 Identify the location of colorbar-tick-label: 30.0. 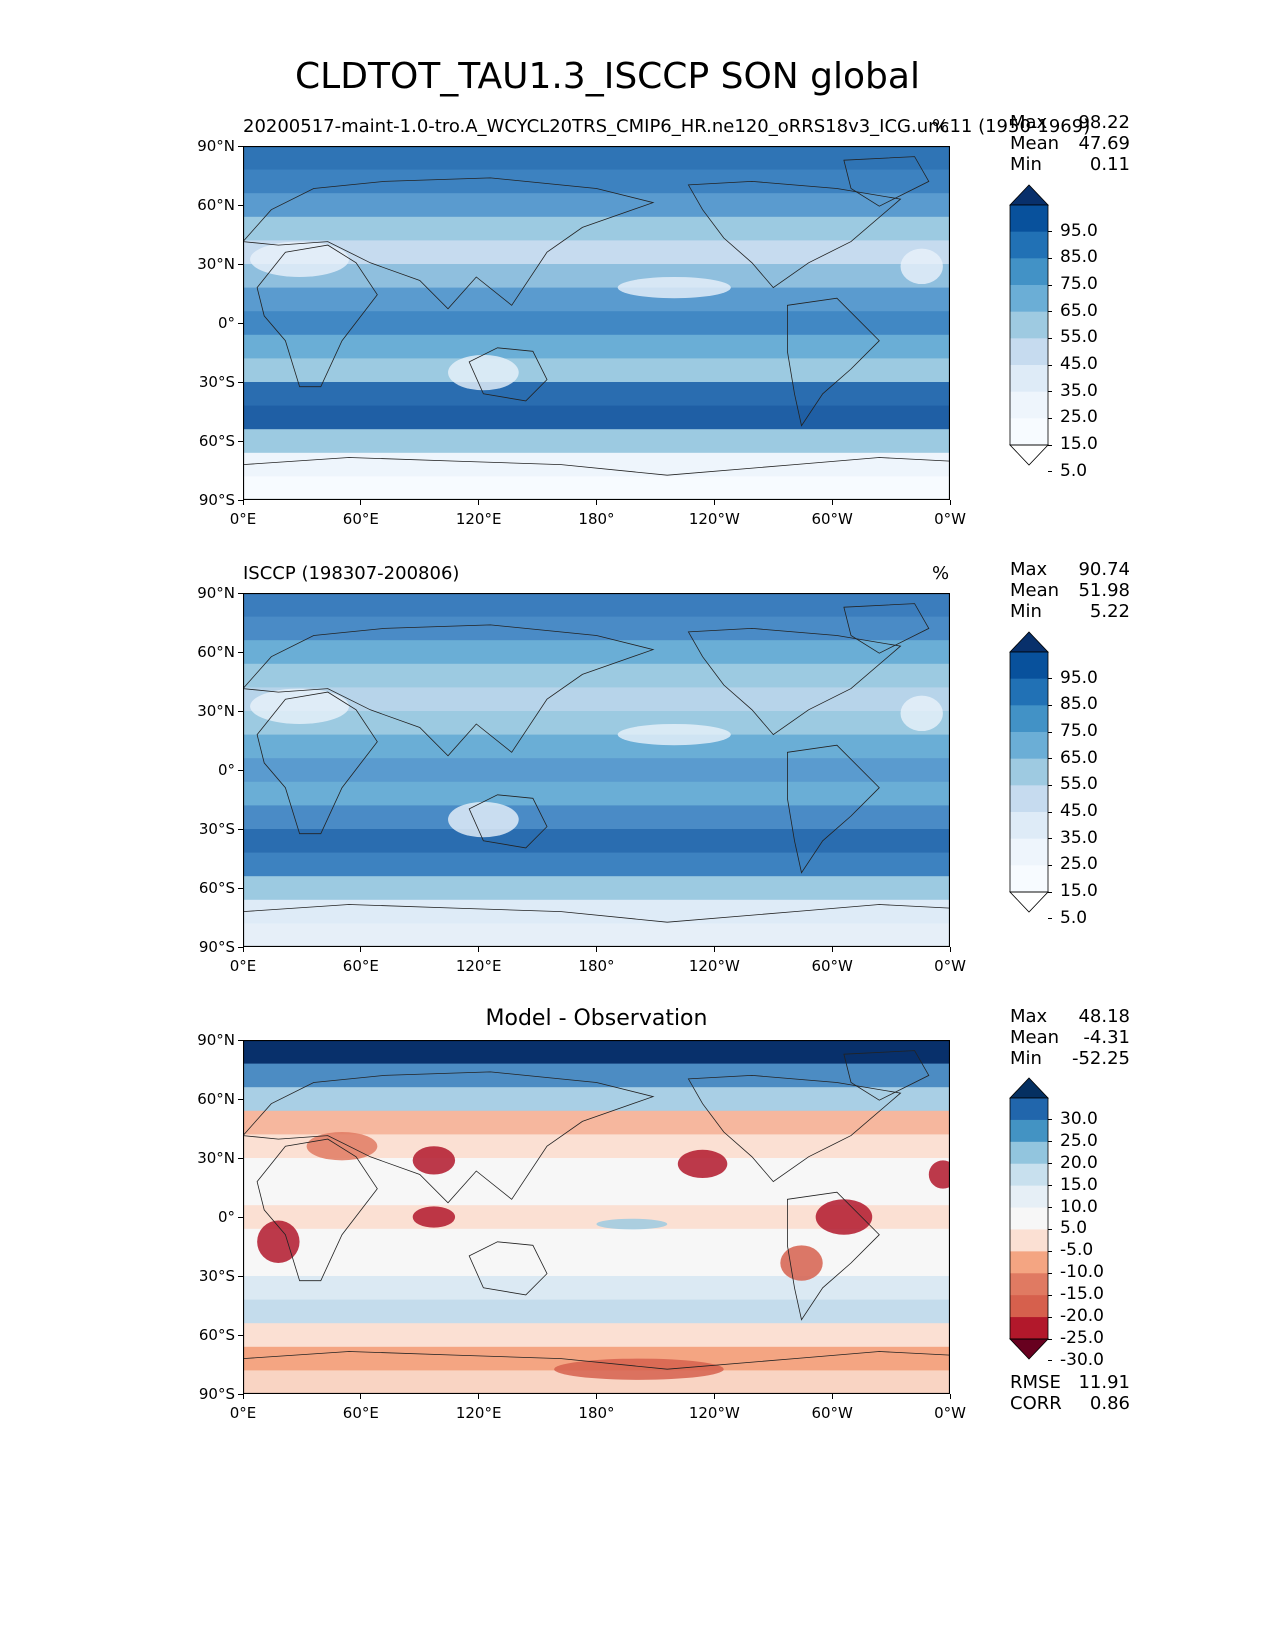
(1079, 1118).